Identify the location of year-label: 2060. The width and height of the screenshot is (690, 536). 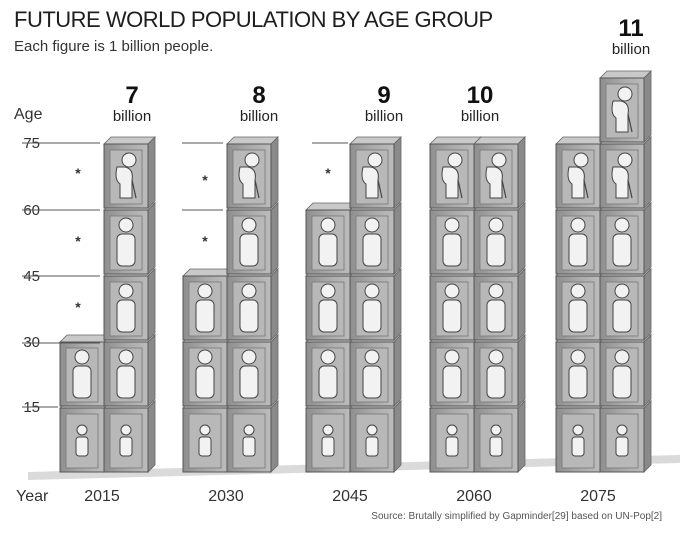
(474, 496).